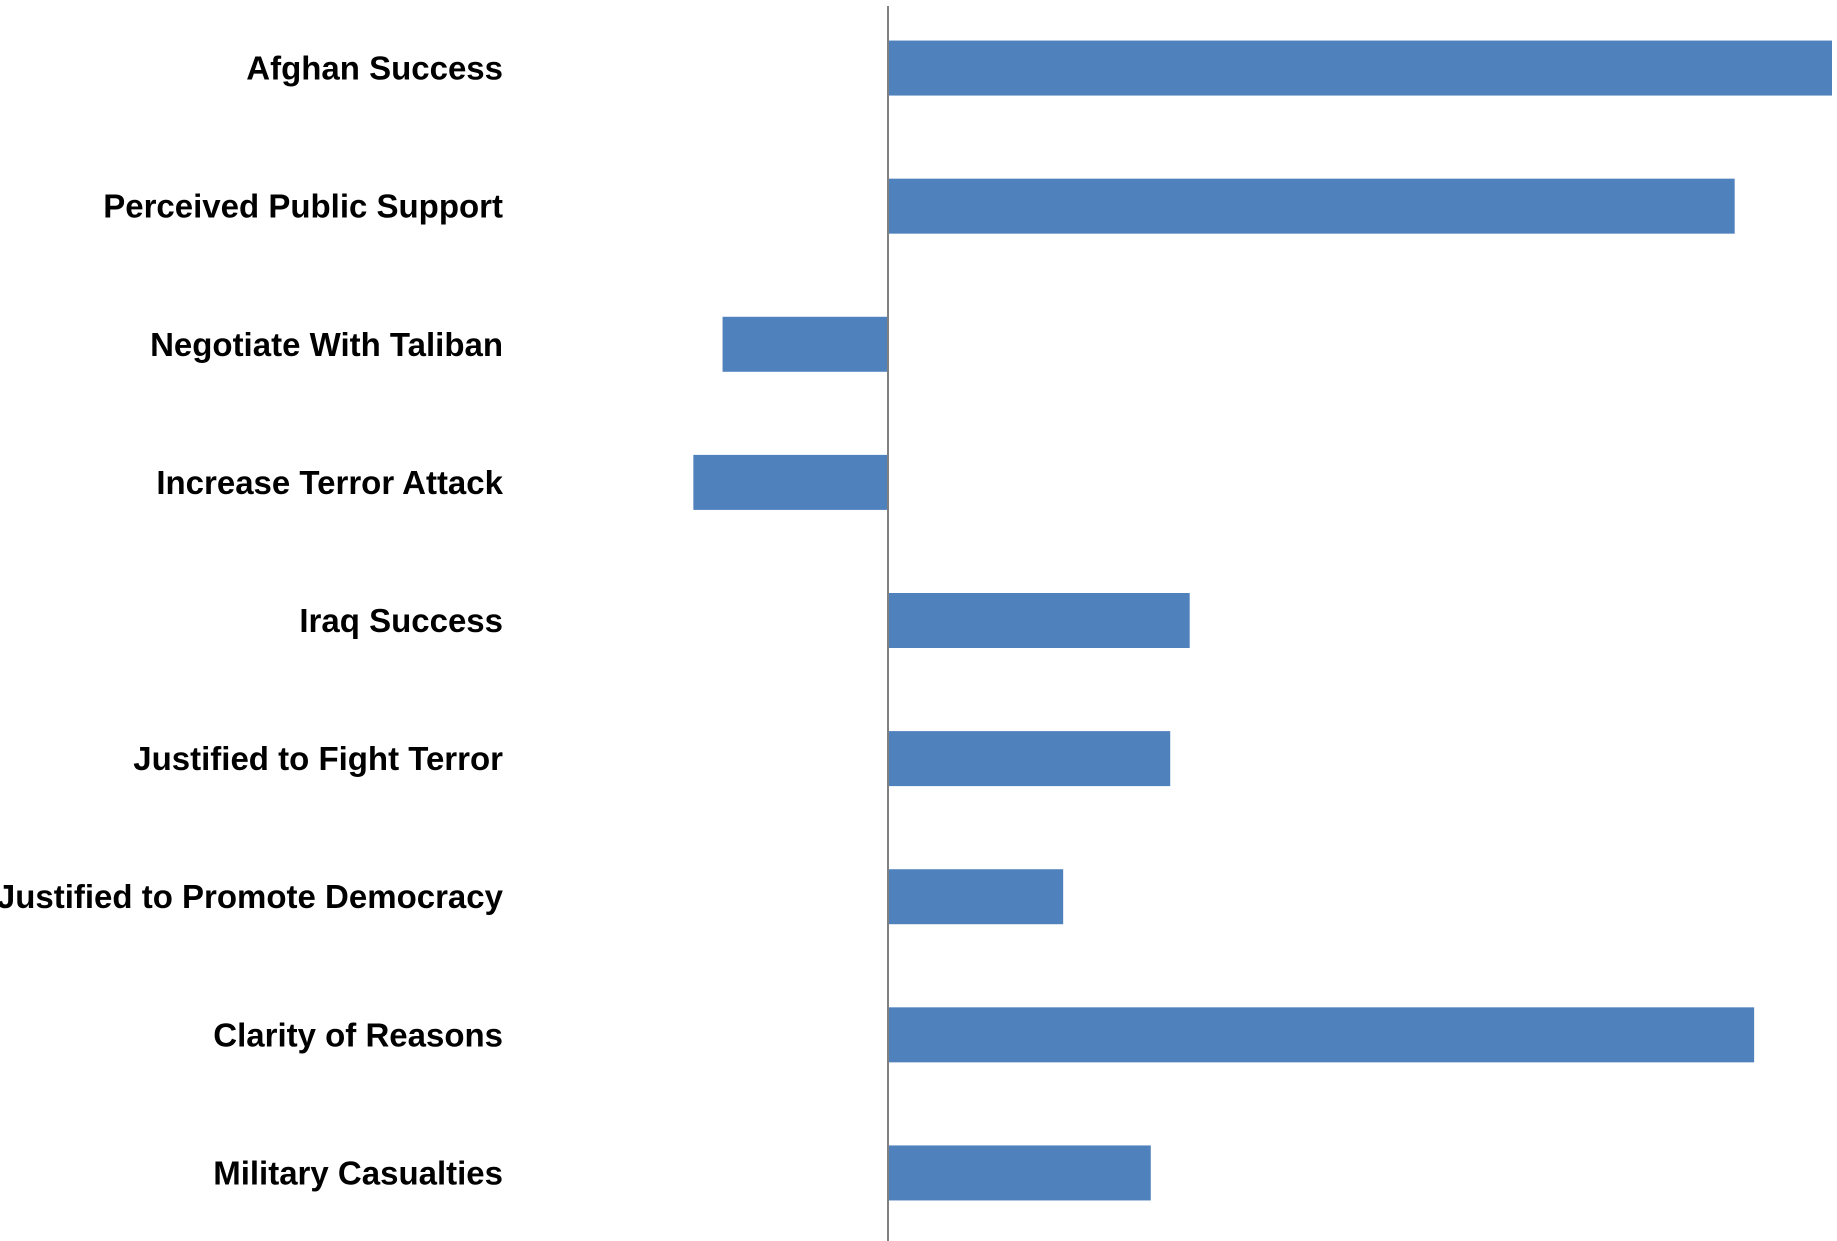 This screenshot has width=1837, height=1241. What do you see at coordinates (1019, 1173) in the screenshot?
I see `bar-military-casualties` at bounding box center [1019, 1173].